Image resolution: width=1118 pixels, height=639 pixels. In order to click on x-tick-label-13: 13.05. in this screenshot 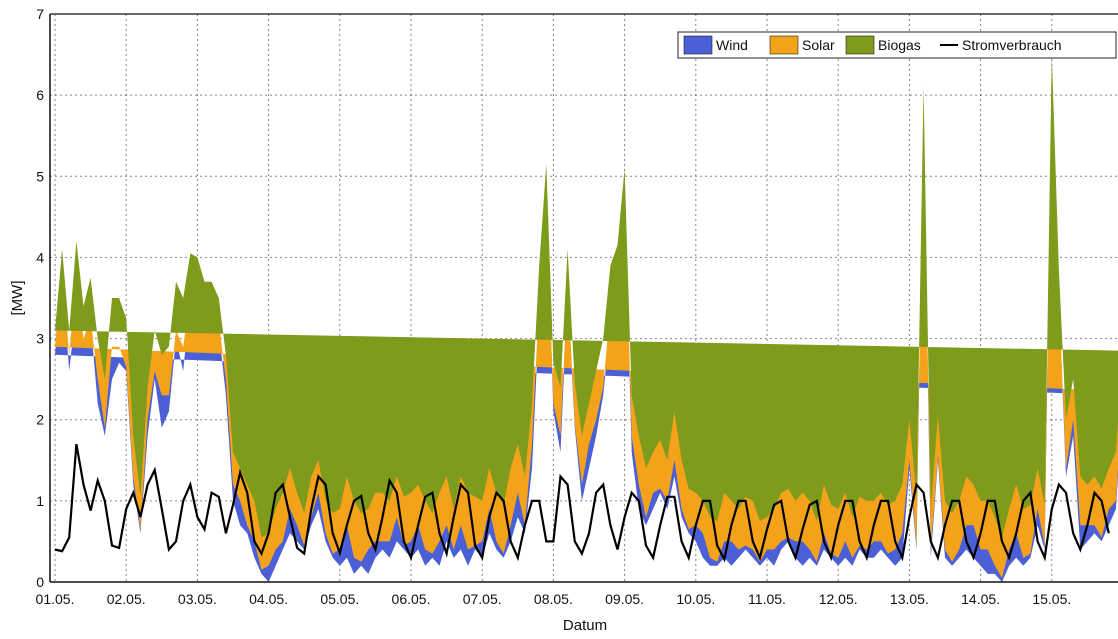, I will do `click(909, 599)`.